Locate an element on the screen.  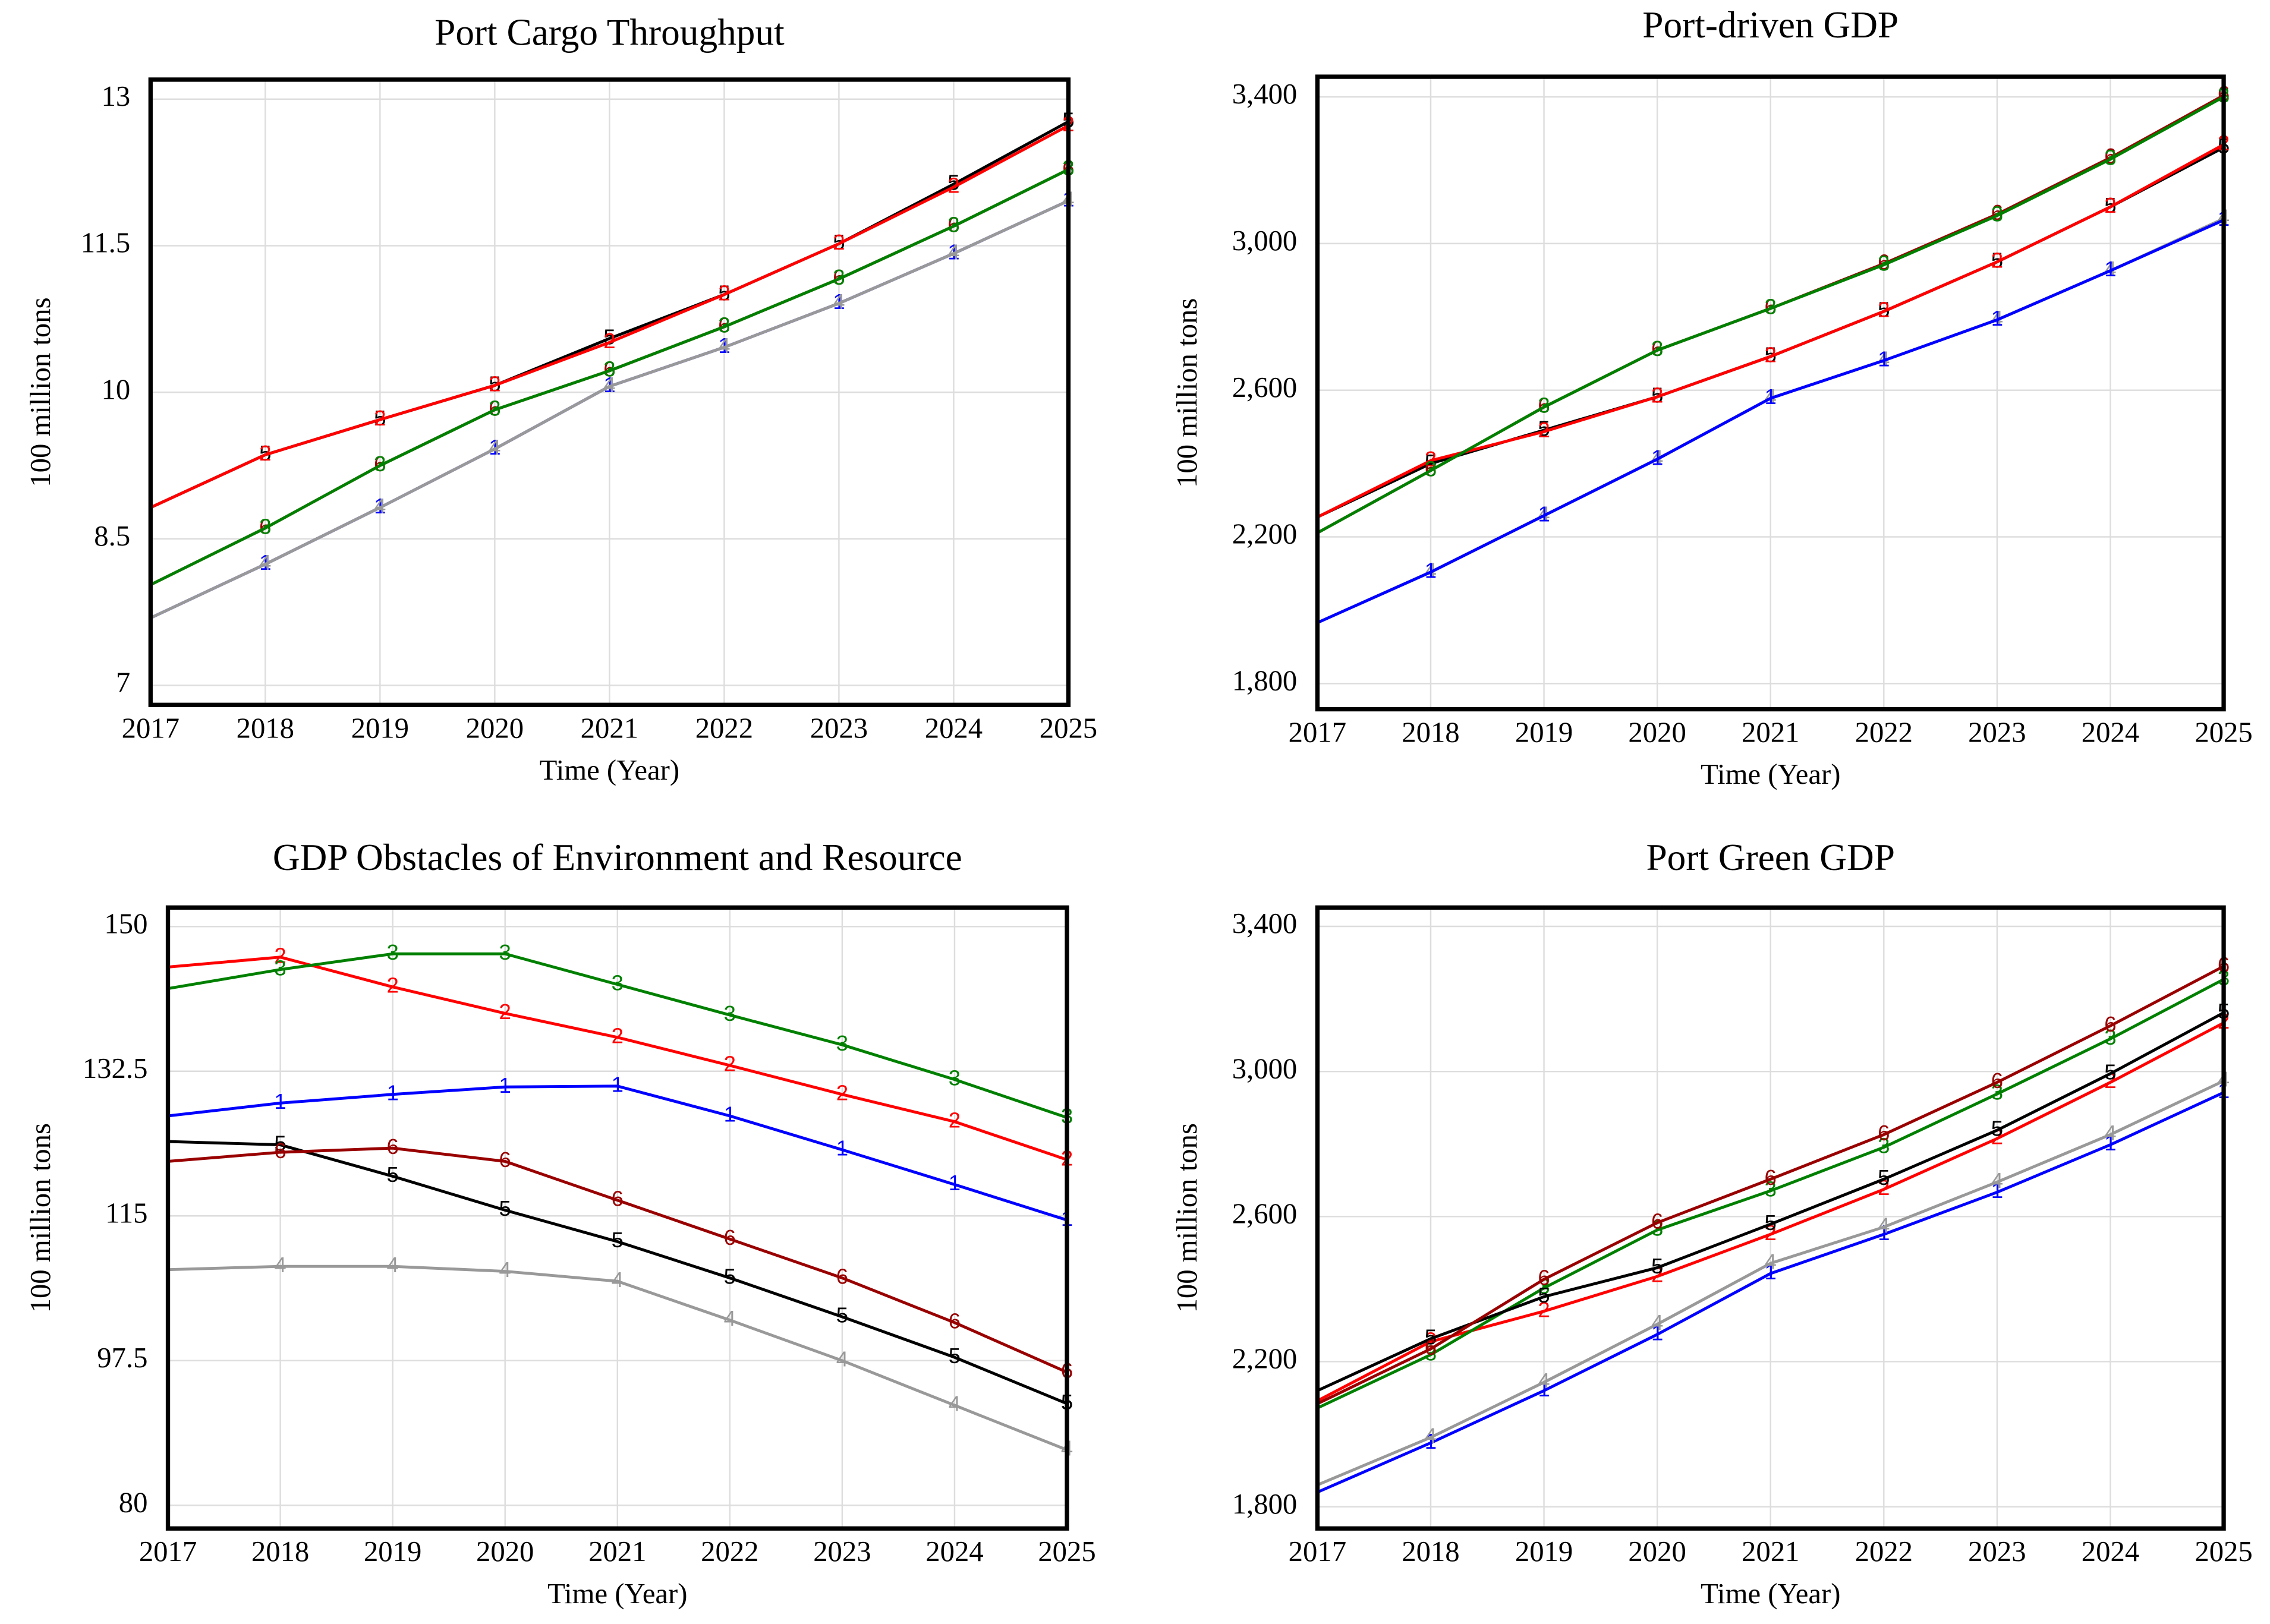
y-tick-label: 150 is located at coordinates (126, 923).